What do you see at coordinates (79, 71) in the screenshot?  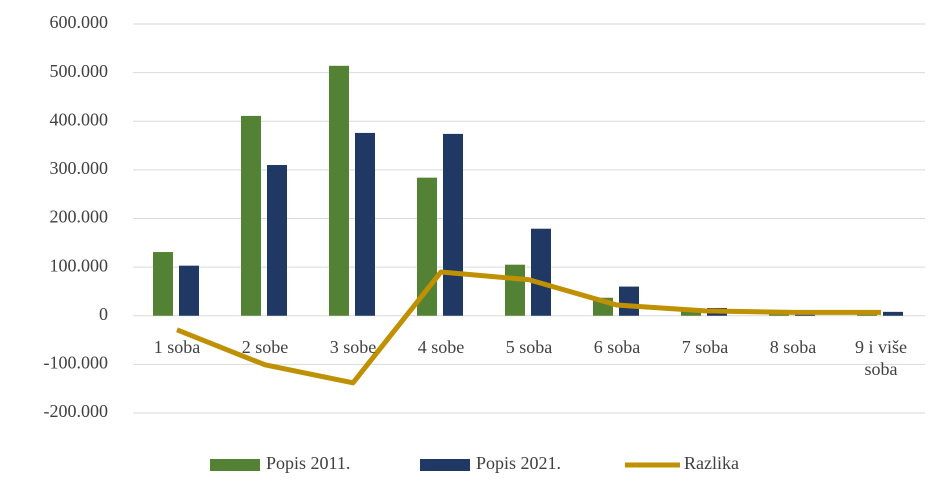 I see `y-tick-label: 500.000` at bounding box center [79, 71].